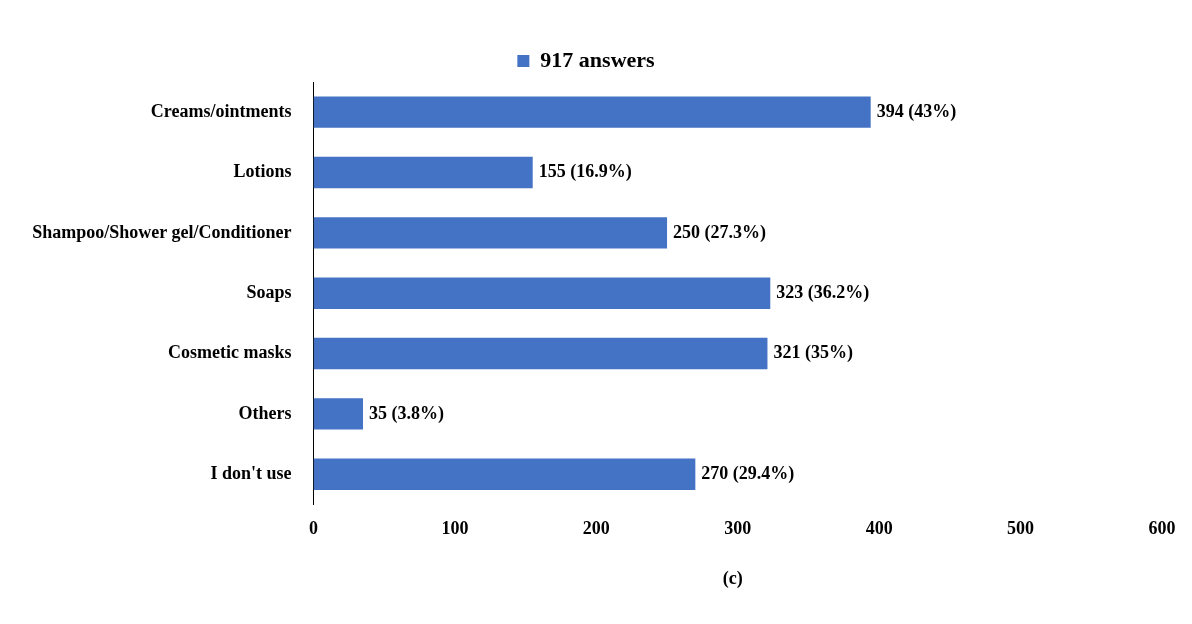 The image size is (1192, 624). What do you see at coordinates (813, 353) in the screenshot?
I see `data-label: 321 (35%)` at bounding box center [813, 353].